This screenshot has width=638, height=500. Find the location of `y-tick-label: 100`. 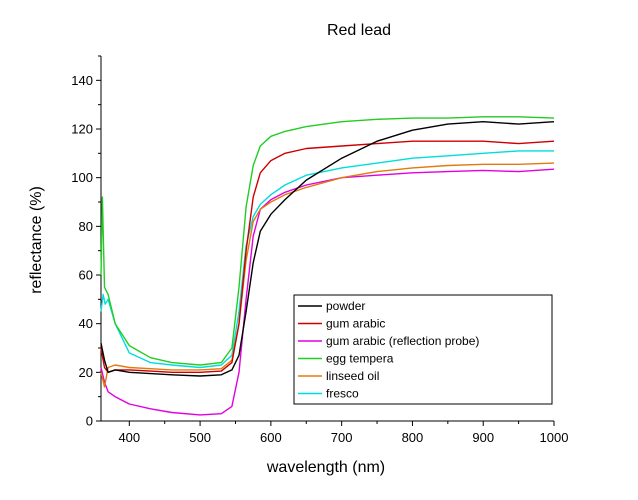

y-tick-label: 100 is located at coordinates (82, 177).